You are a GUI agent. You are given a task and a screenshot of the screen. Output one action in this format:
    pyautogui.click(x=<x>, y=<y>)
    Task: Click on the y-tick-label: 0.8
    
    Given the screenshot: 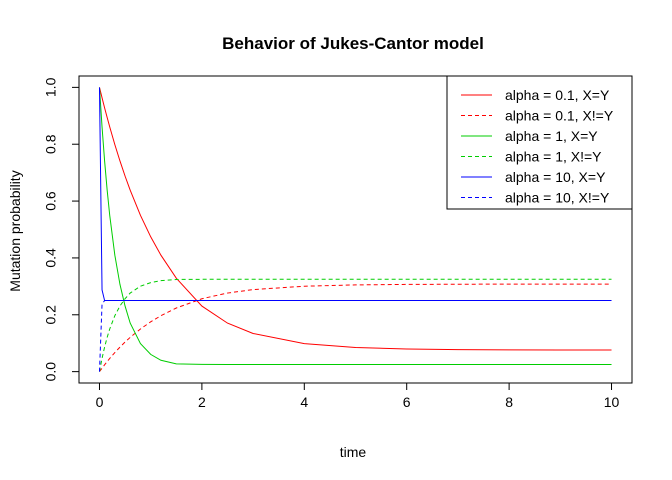 What is the action you would take?
    pyautogui.click(x=51, y=144)
    